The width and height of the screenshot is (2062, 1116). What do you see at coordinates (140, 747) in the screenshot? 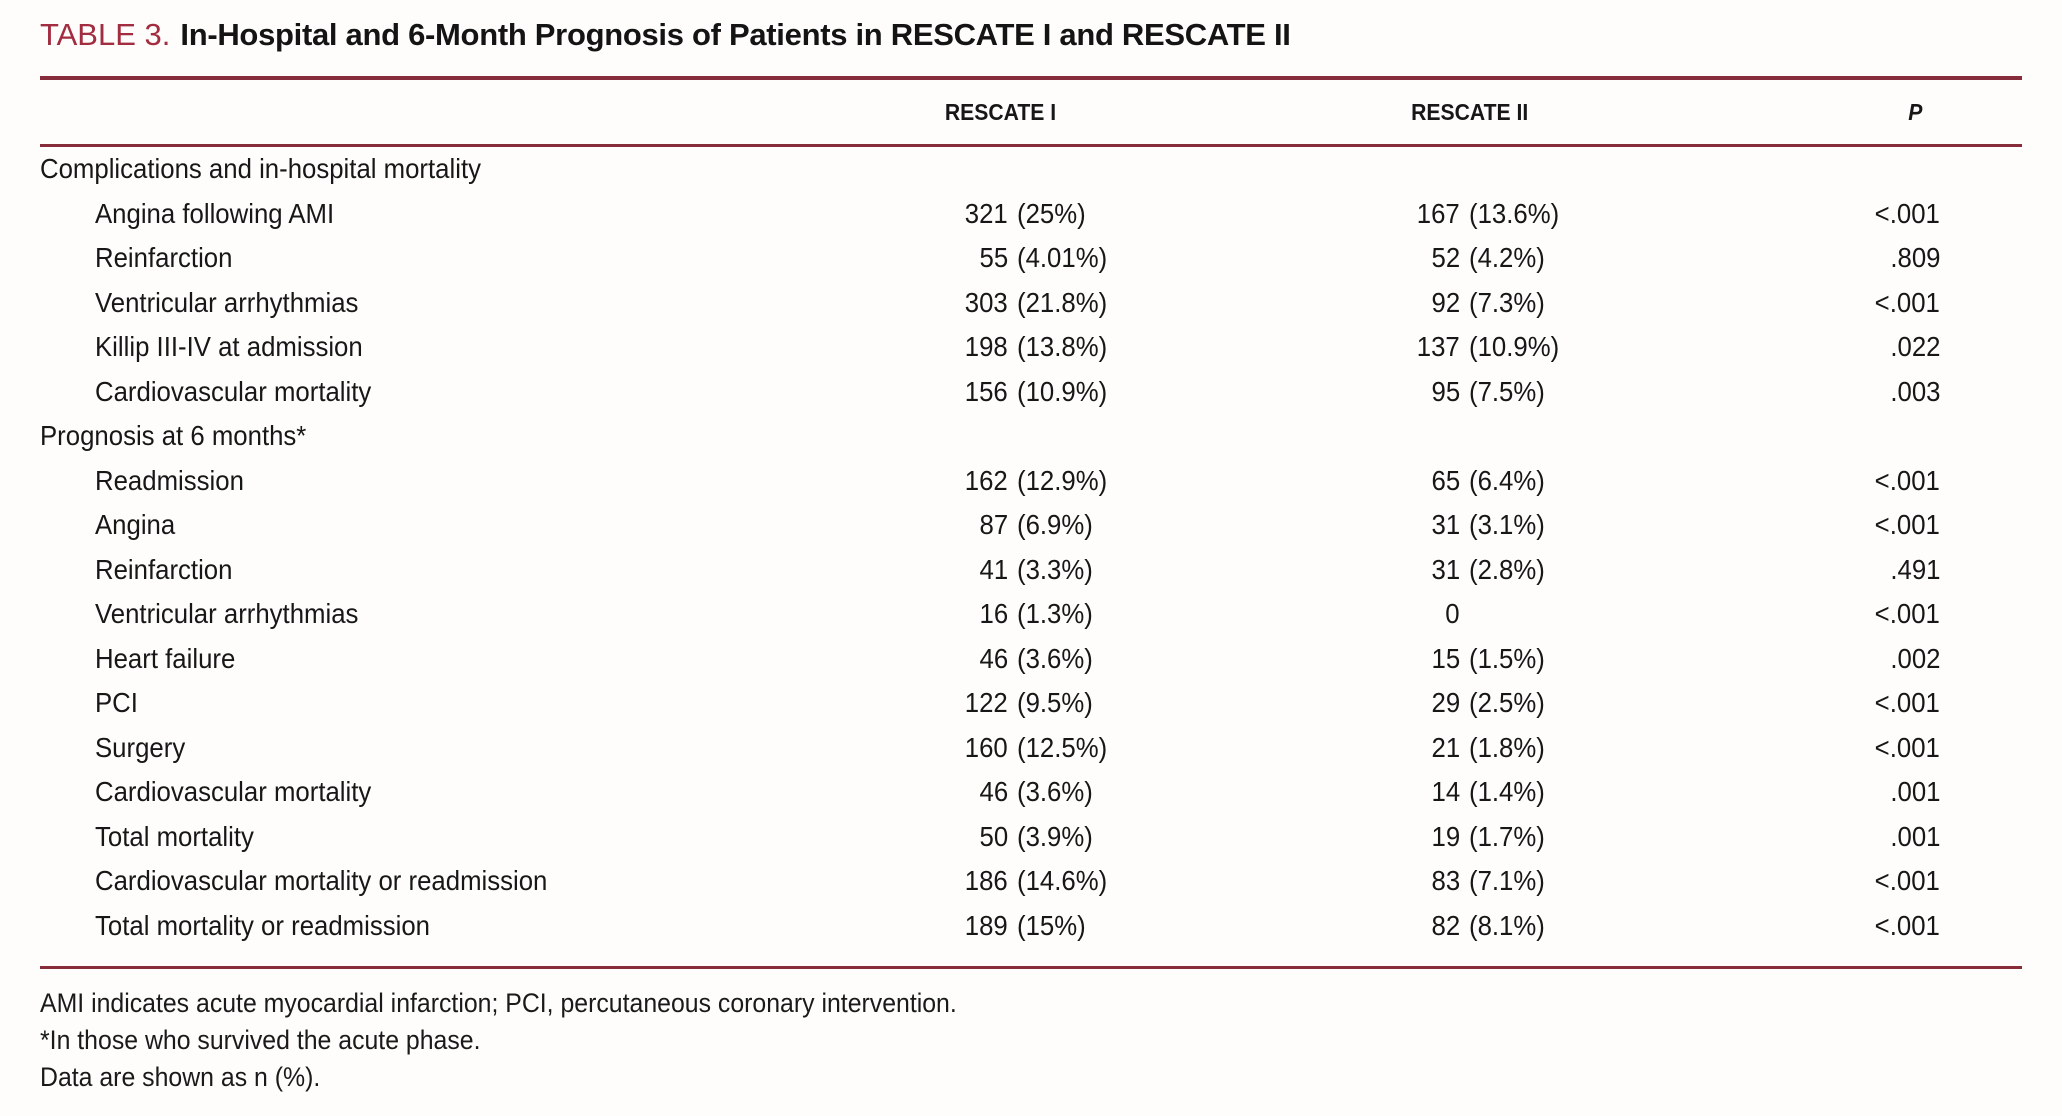
I see `row-label-cell: Surgery` at bounding box center [140, 747].